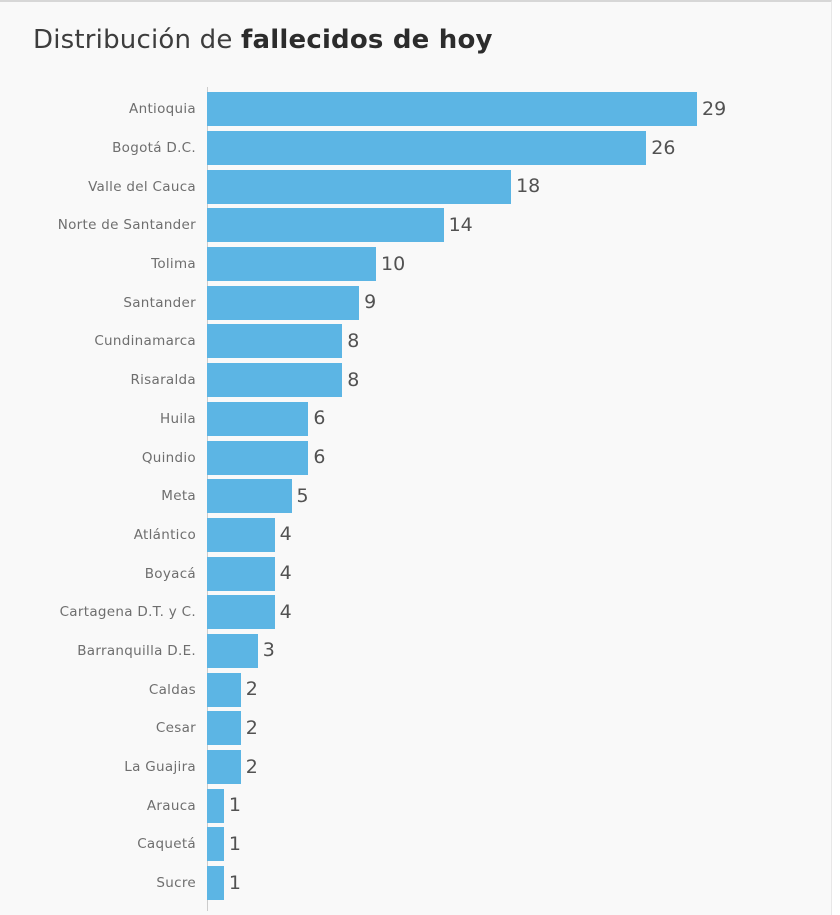 The image size is (840, 915). What do you see at coordinates (176, 883) in the screenshot?
I see `category-label: Sucre` at bounding box center [176, 883].